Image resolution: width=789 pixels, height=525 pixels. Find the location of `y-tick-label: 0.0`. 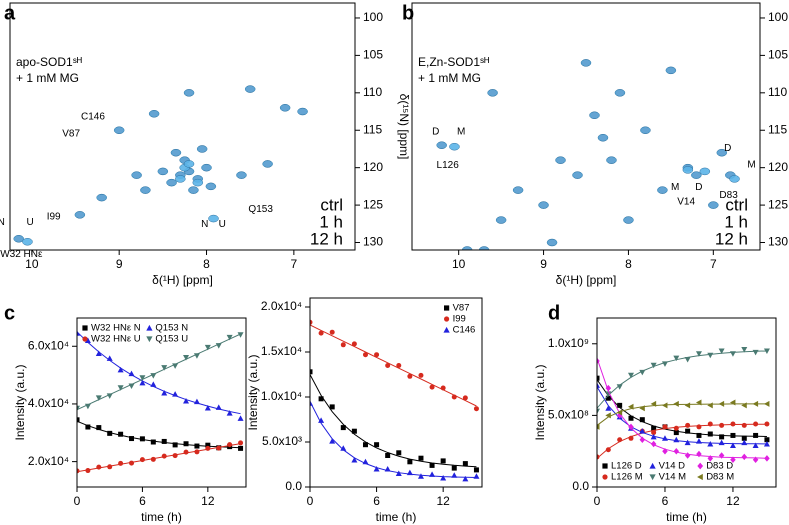

y-tick-label: 0.0 is located at coordinates (293, 486).